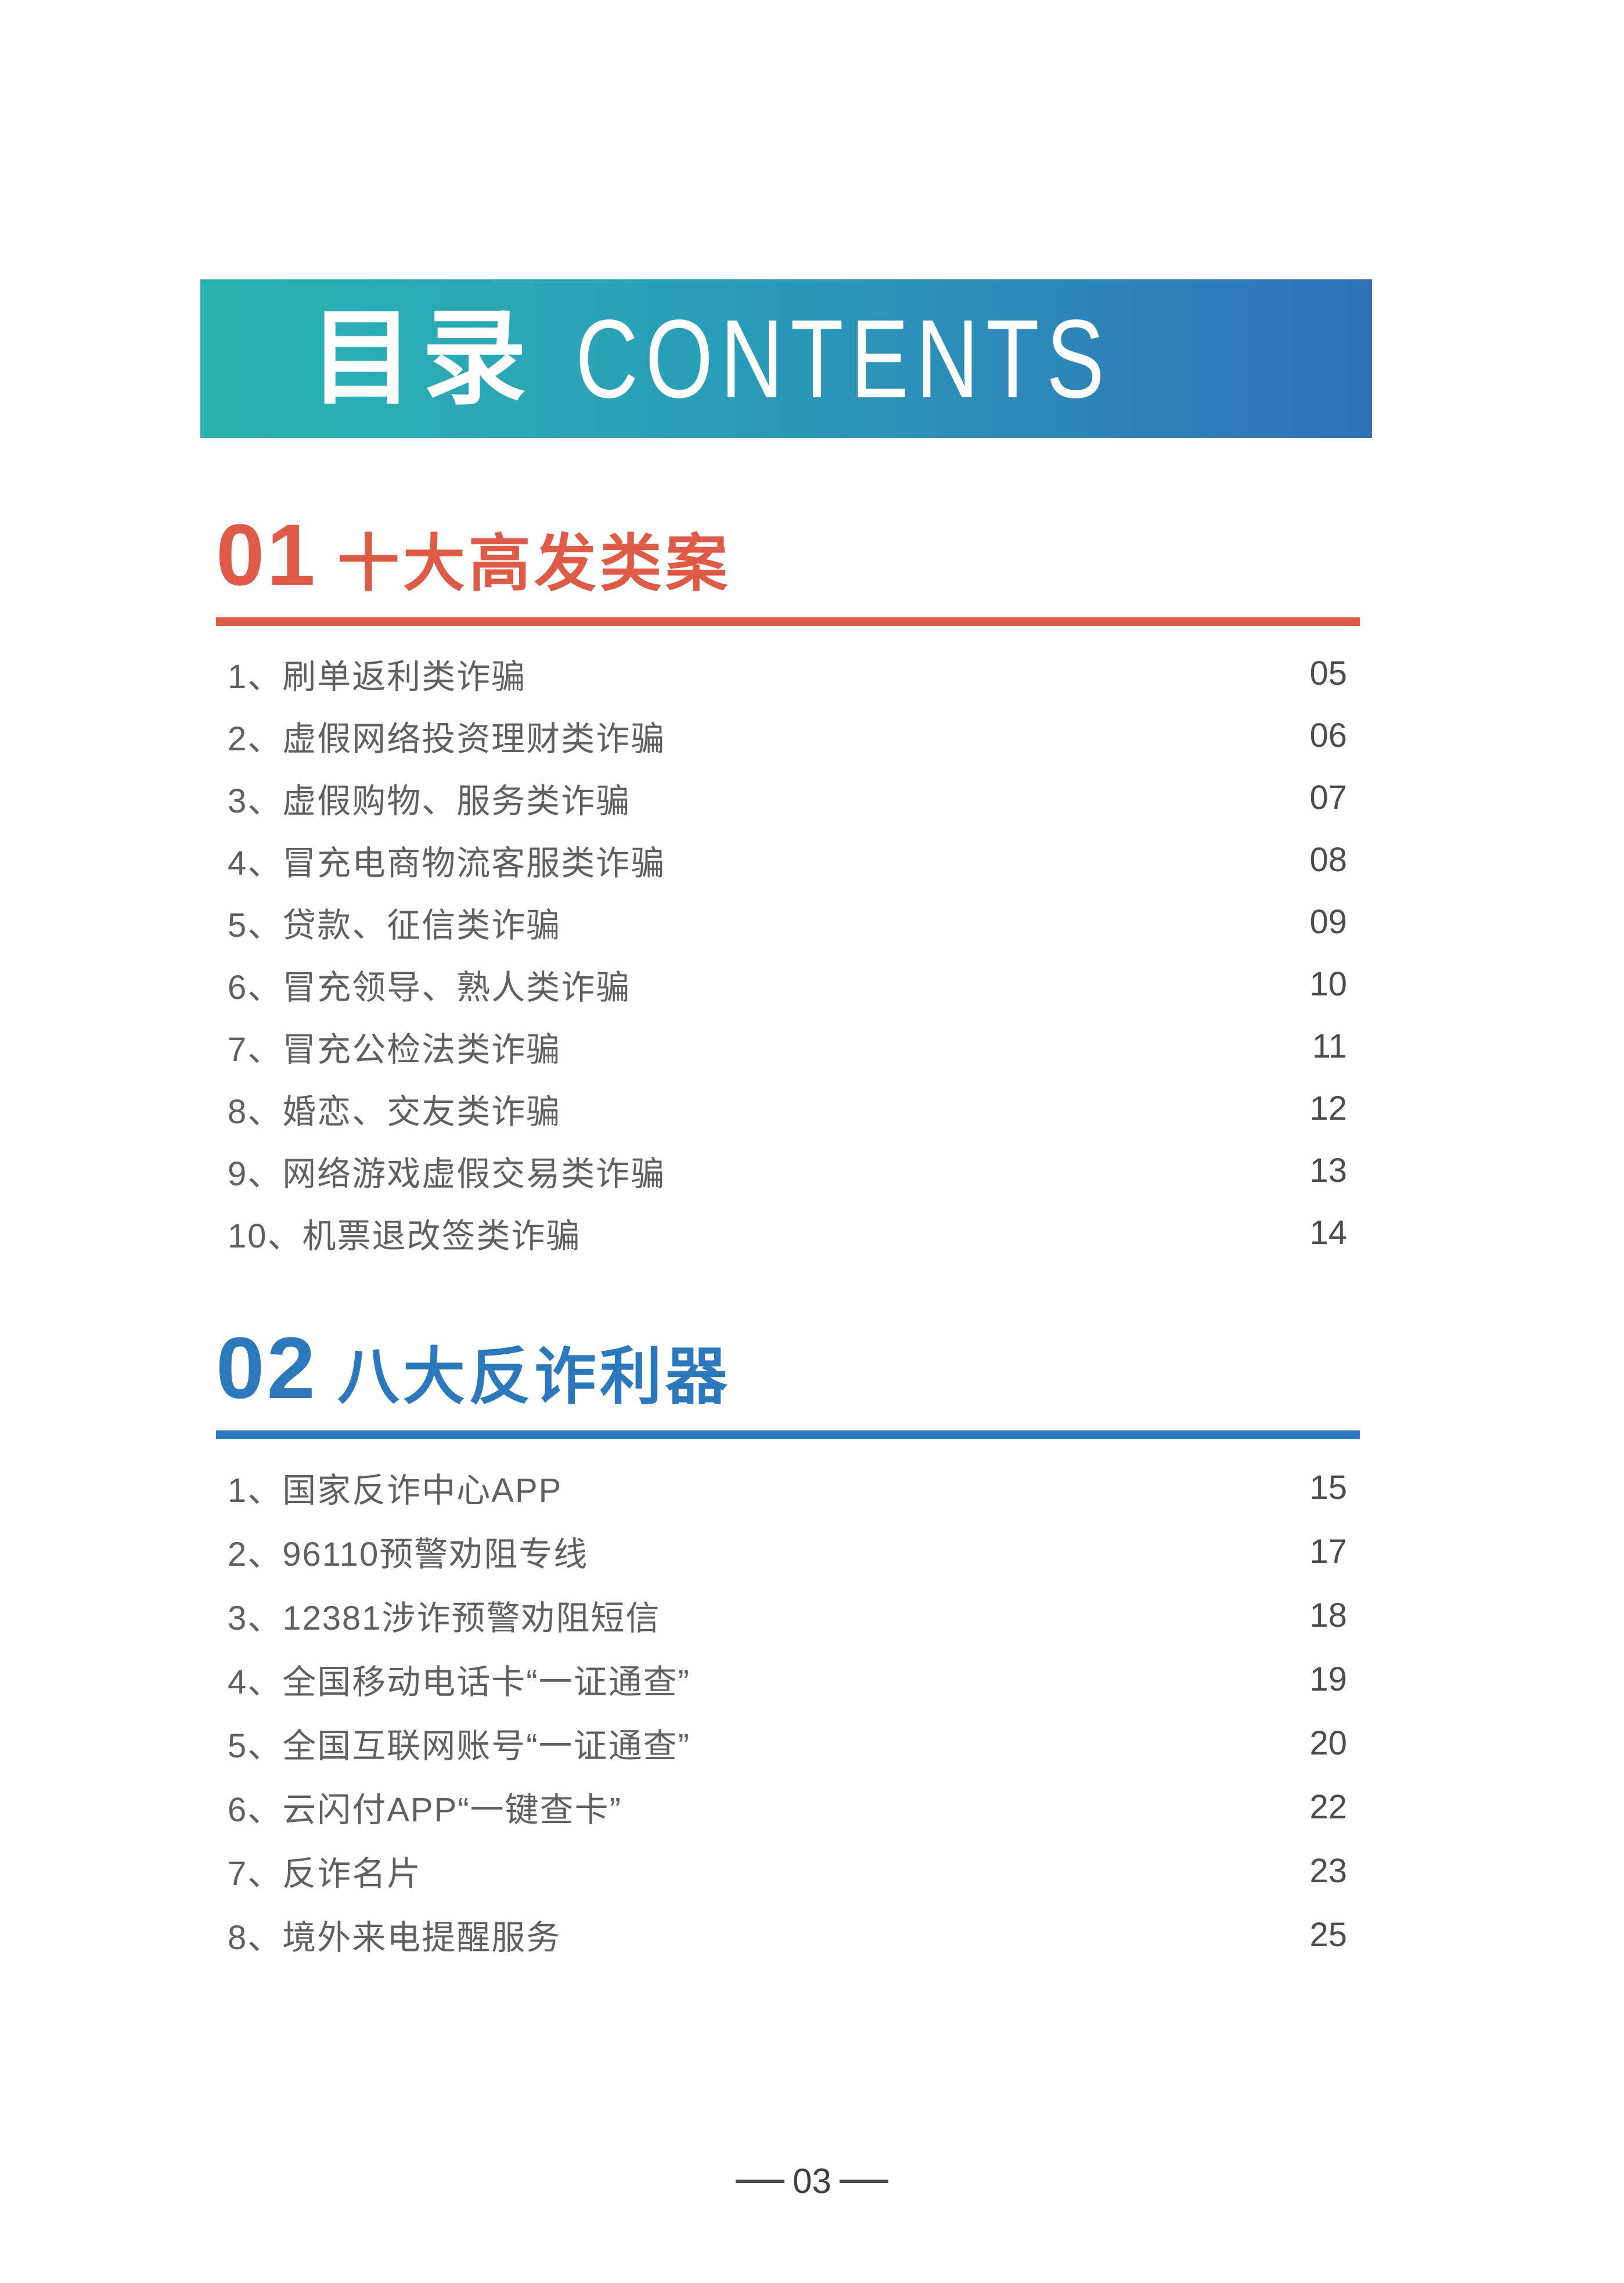 The height and width of the screenshot is (2283, 1624). Describe the element at coordinates (429, 987) in the screenshot. I see `toc-entry-label: 6、冒充领导、熟人类诈骗` at that location.